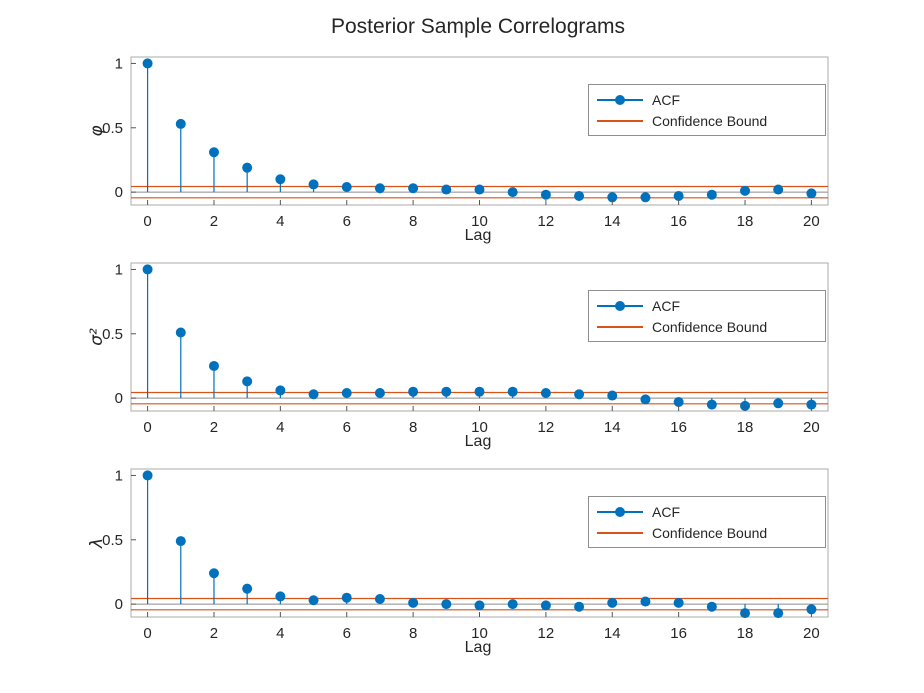  Describe the element at coordinates (97, 337) in the screenshot. I see `ylabel-sigma2: σ²` at that location.